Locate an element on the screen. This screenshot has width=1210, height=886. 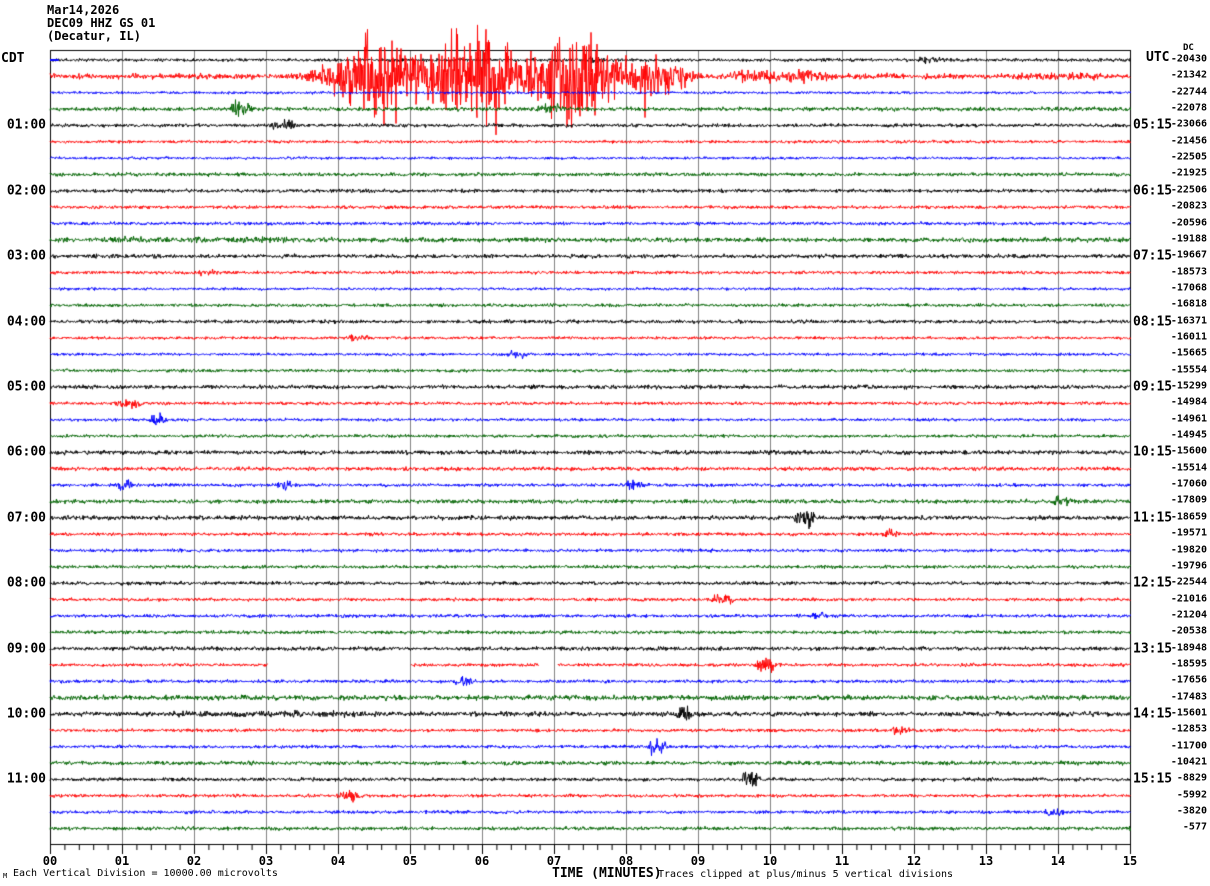
dc-value: -15600 is located at coordinates (1188, 451).